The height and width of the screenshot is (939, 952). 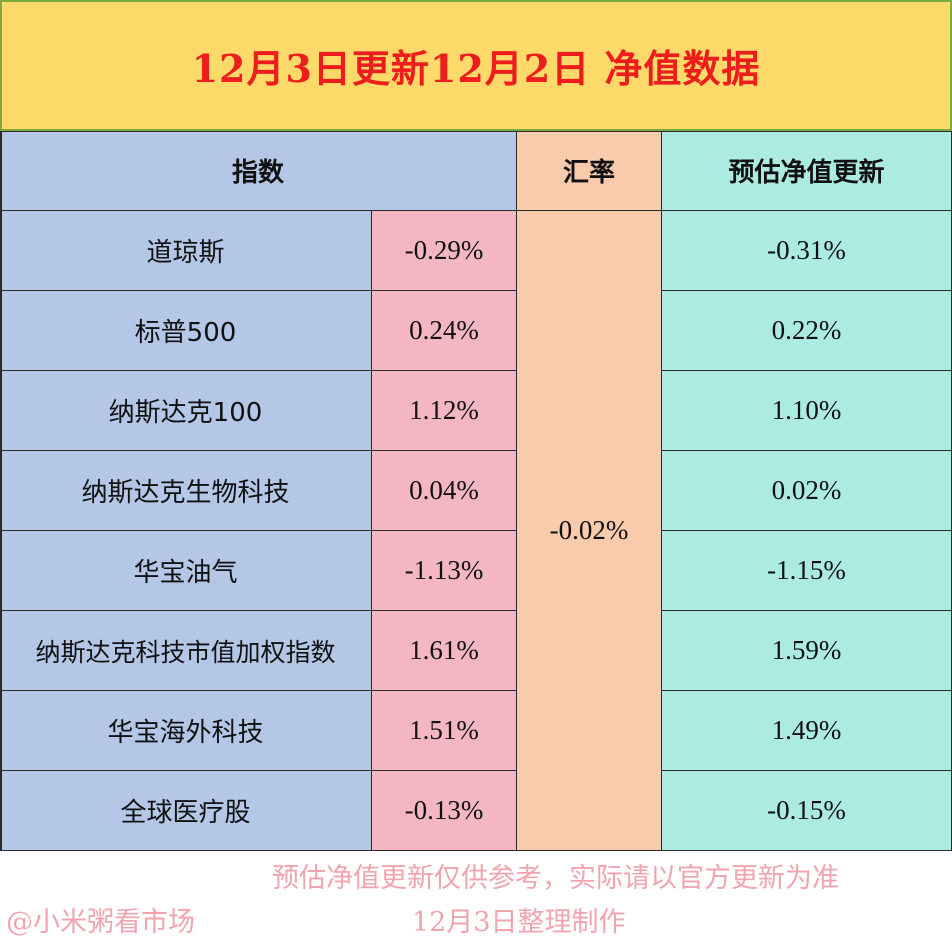 I want to click on date-note: 12月3日整理制作, so click(x=519, y=922).